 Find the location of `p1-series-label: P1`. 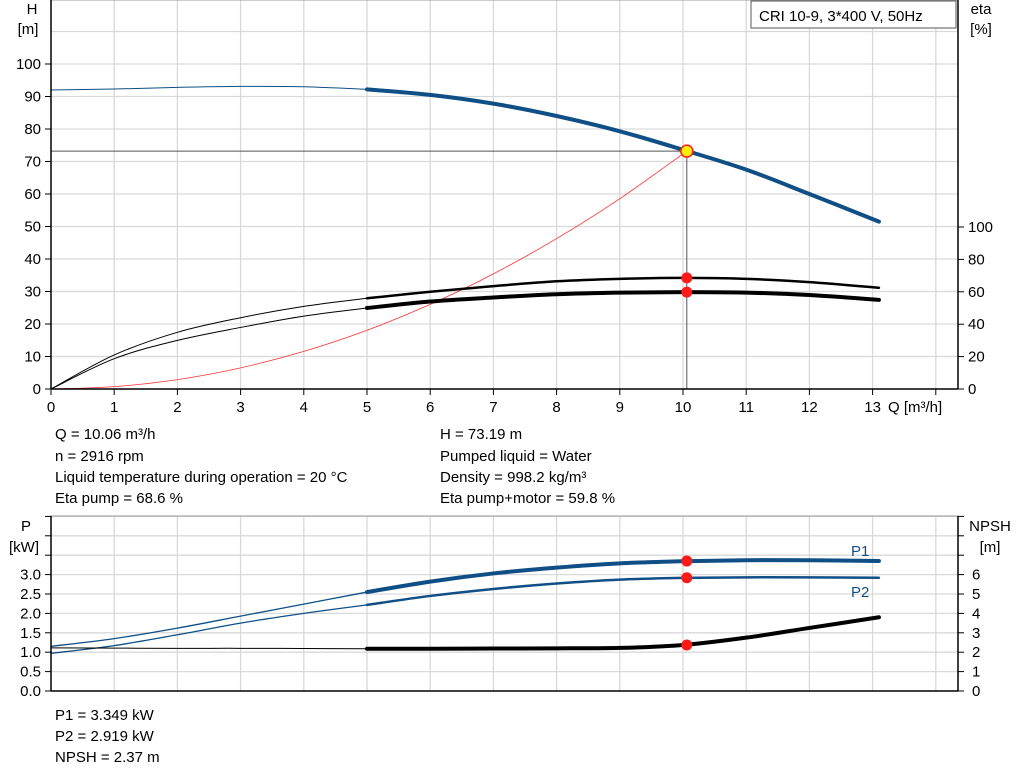

p1-series-label: P1 is located at coordinates (860, 551).